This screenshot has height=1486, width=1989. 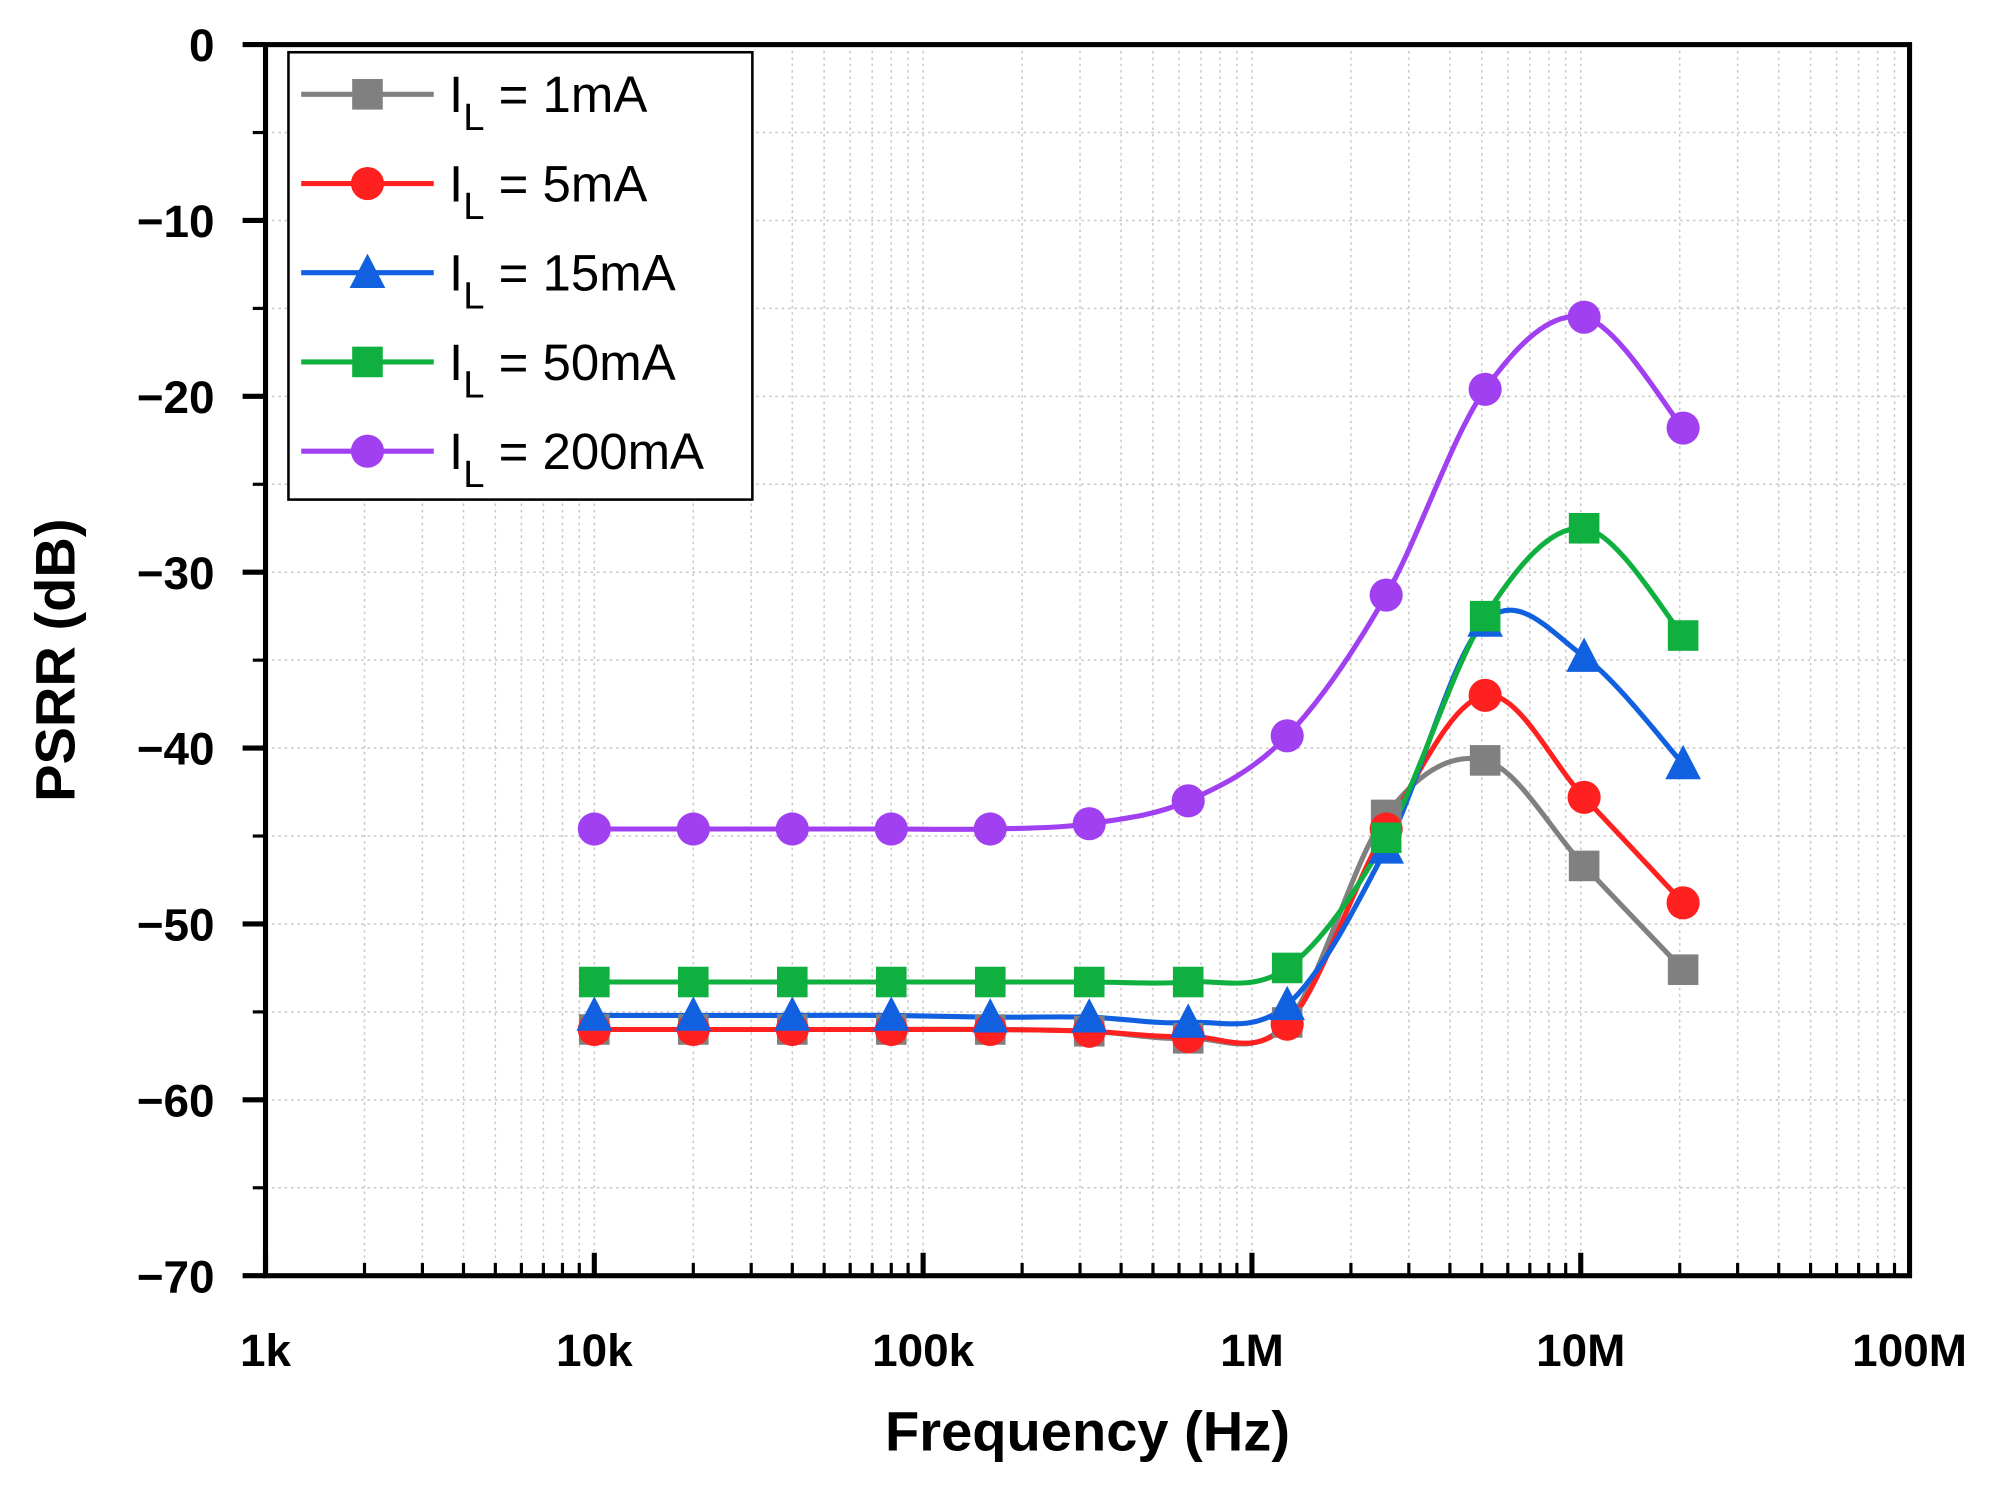 I want to click on legend-label: IL = 50mA, so click(x=562, y=370).